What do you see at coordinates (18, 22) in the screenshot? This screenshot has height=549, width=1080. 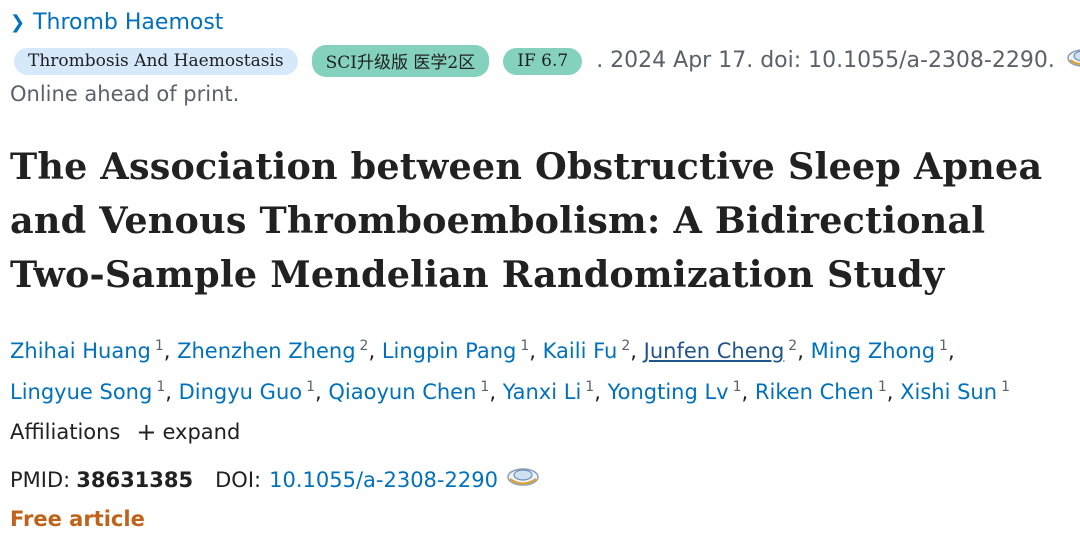 I see `chevron-right-icon: ❯` at bounding box center [18, 22].